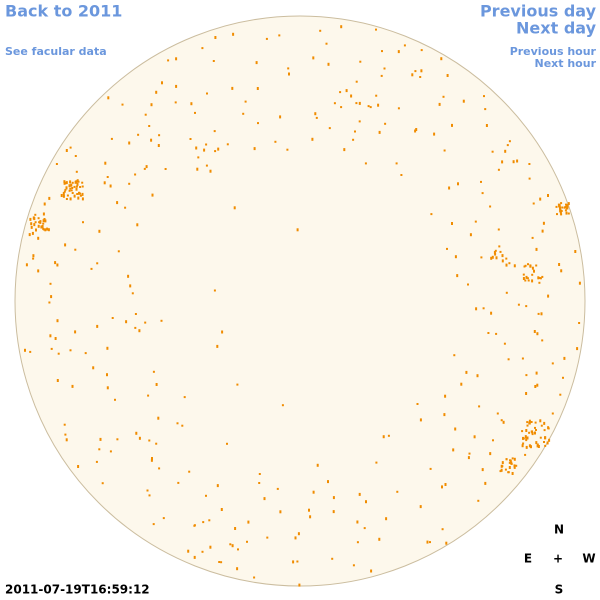 Image resolution: width=600 pixels, height=600 pixels. What do you see at coordinates (56, 51) in the screenshot?
I see `facular-data-link: See facular data` at bounding box center [56, 51].